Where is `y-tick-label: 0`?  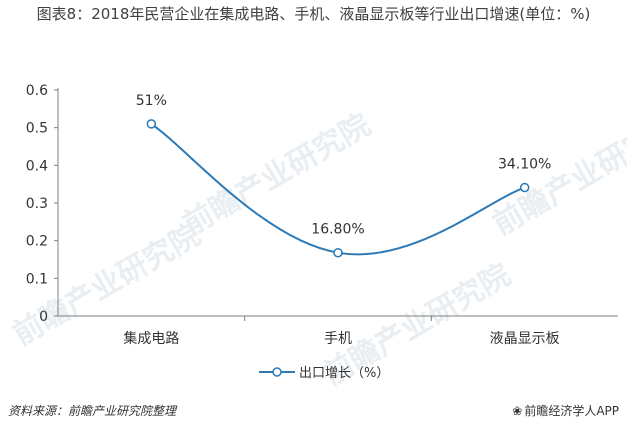 y-tick-label: 0 is located at coordinates (43, 317).